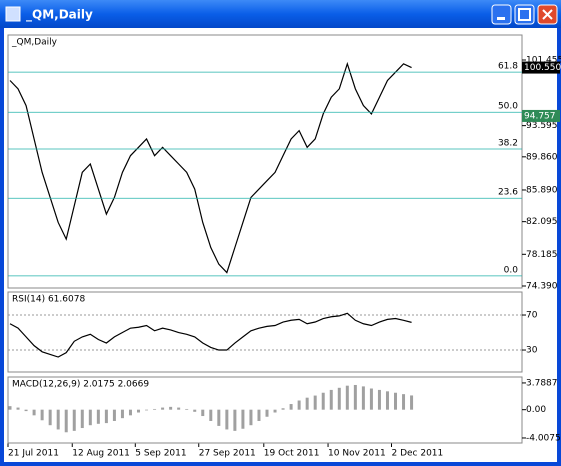 This screenshot has width=561, height=466. What do you see at coordinates (542, 157) in the screenshot?
I see `y-tick-label: 89.860` at bounding box center [542, 157].